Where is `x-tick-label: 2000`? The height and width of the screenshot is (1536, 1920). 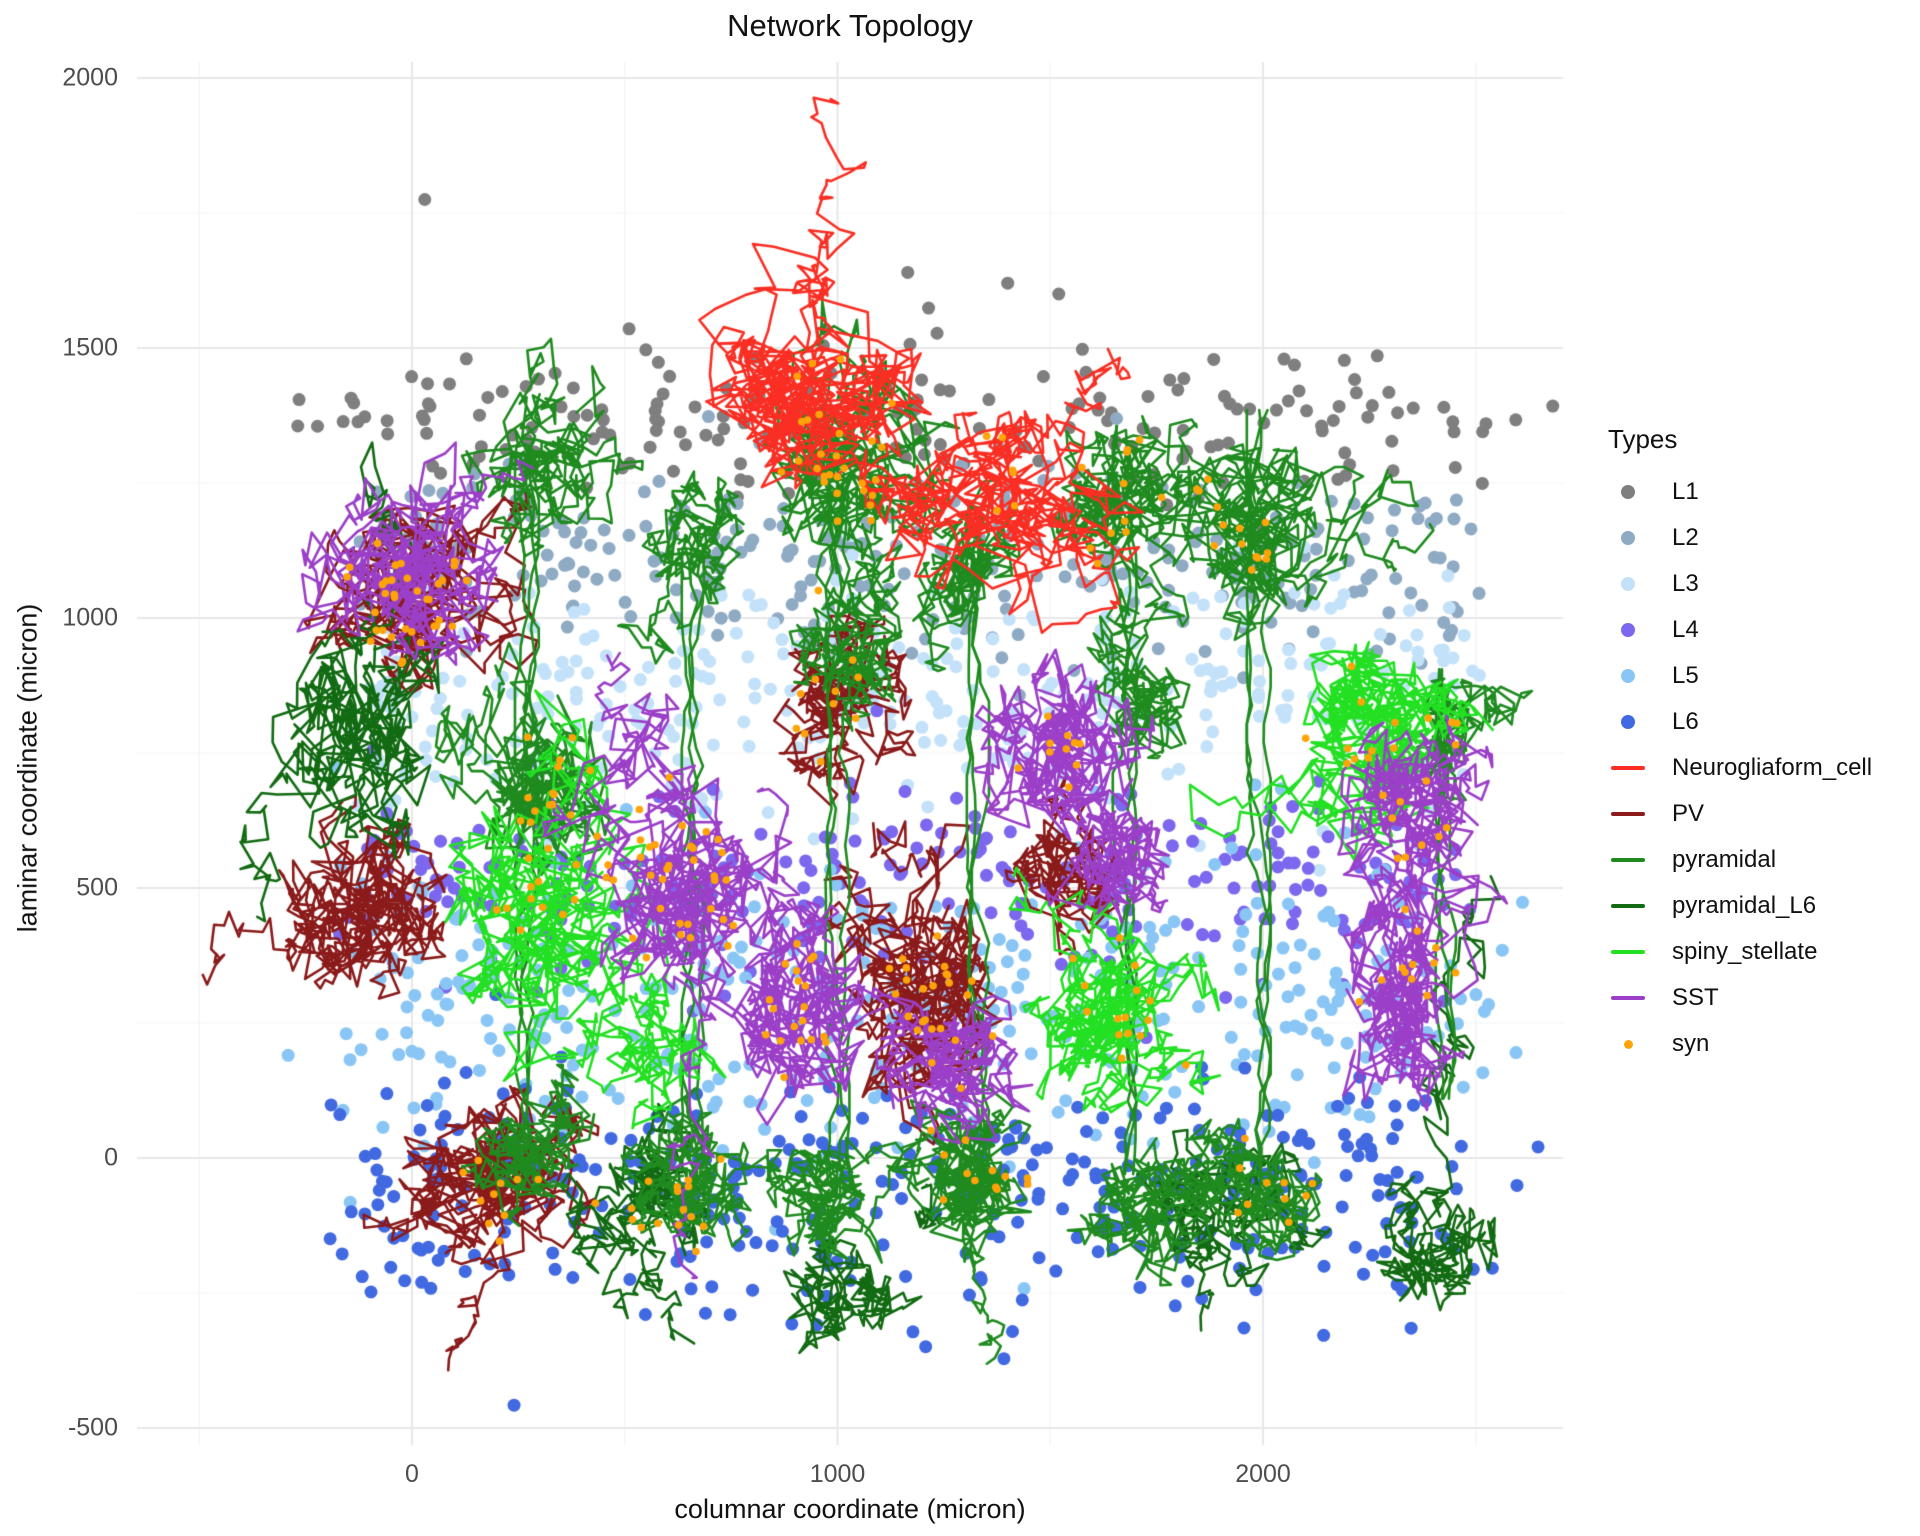
x-tick-label: 2000 is located at coordinates (1263, 1474).